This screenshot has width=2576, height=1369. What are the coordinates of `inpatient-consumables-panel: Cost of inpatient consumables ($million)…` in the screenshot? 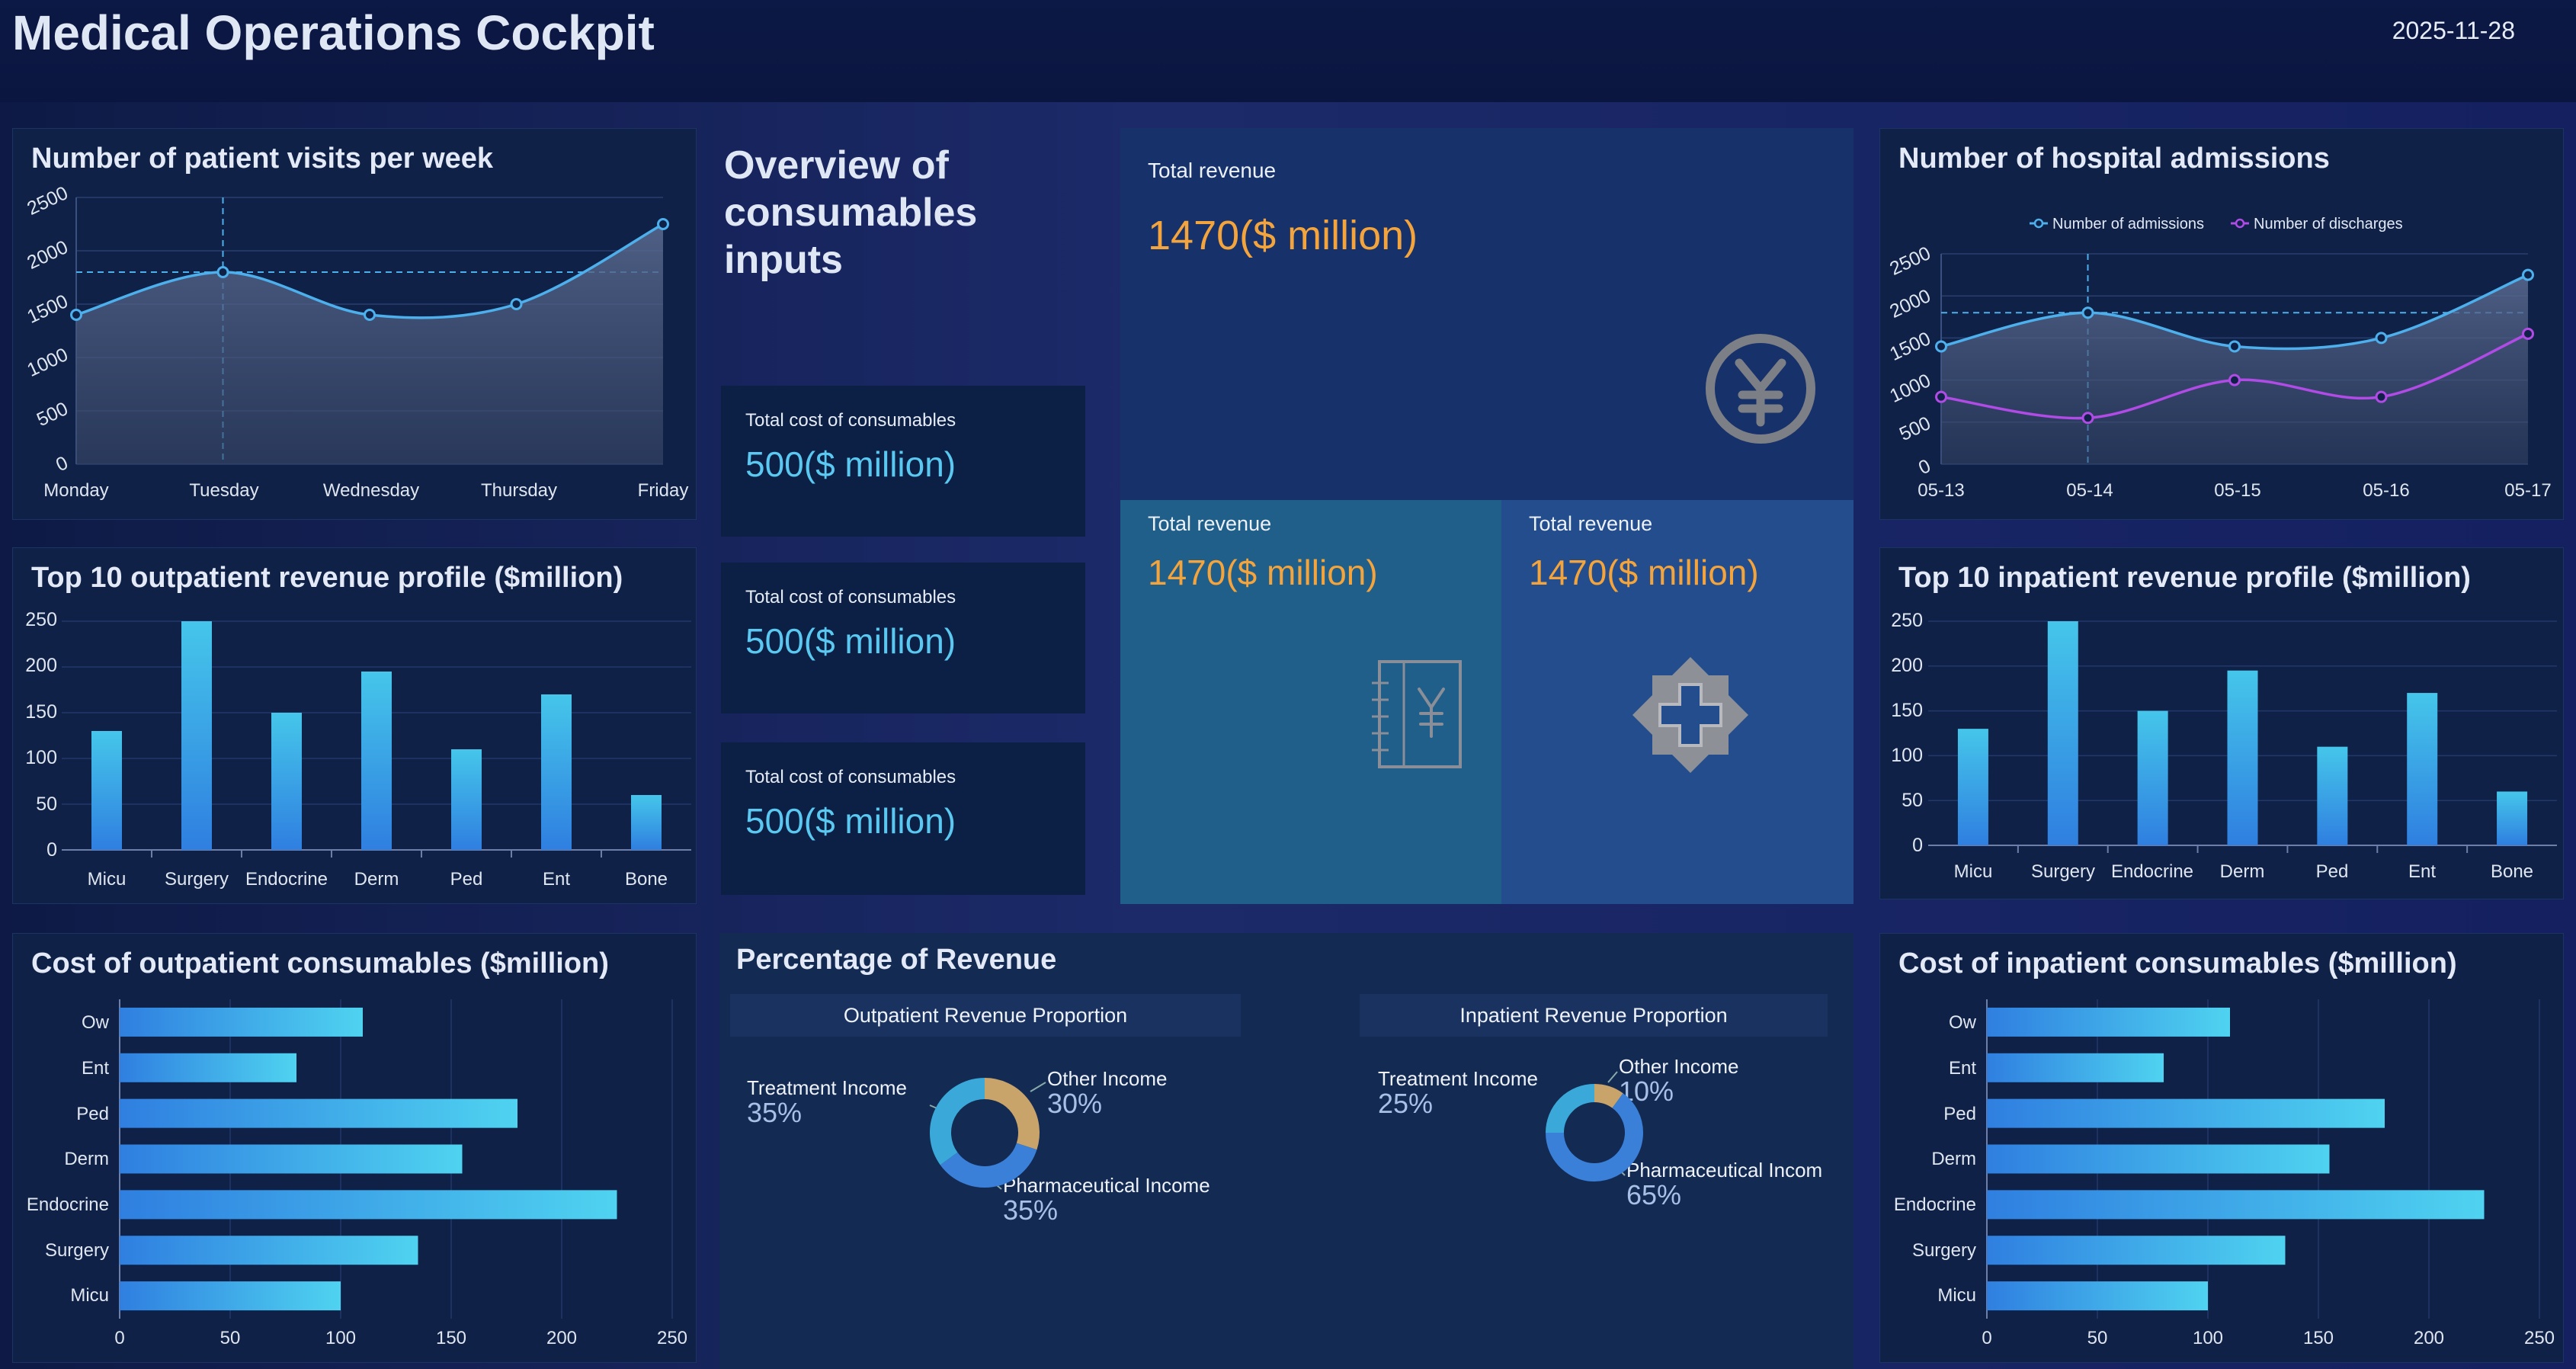 It's located at (2221, 1148).